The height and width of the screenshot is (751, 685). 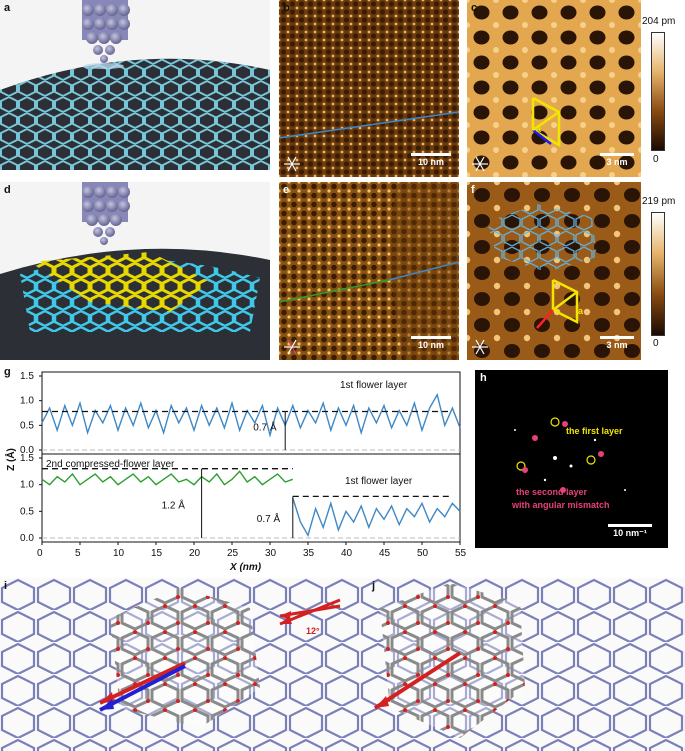 What do you see at coordinates (369, 88) in the screenshot?
I see `panel-b-stm-image` at bounding box center [369, 88].